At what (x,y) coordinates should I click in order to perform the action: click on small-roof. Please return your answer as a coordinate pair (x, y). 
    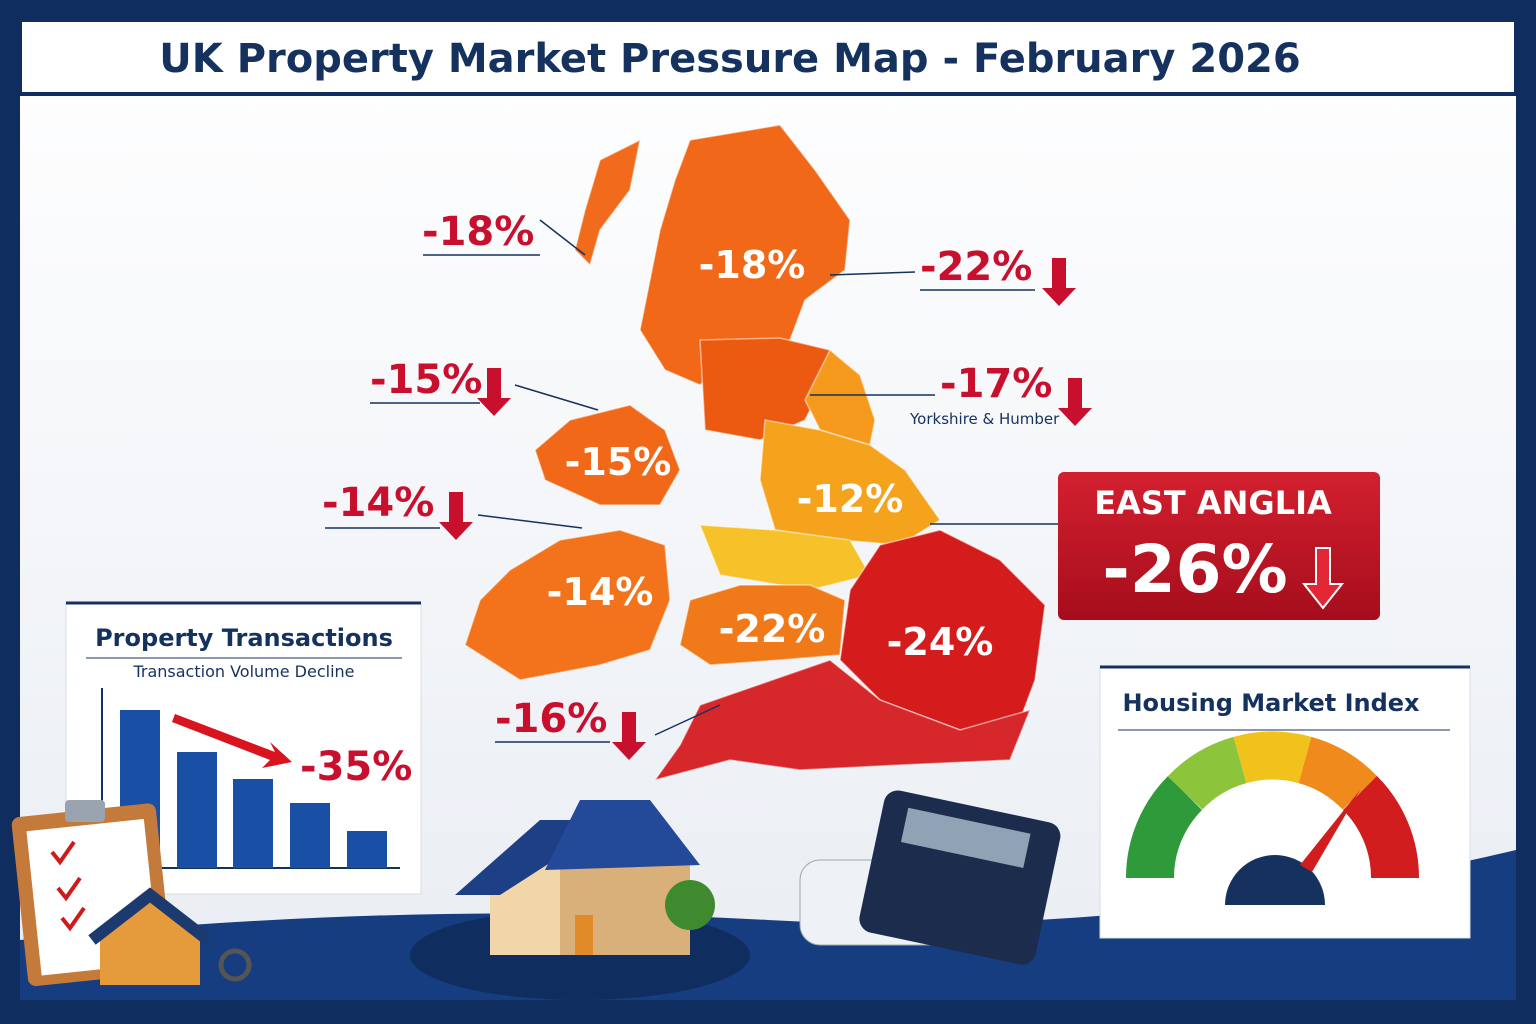
    Looking at the image, I should click on (150, 916).